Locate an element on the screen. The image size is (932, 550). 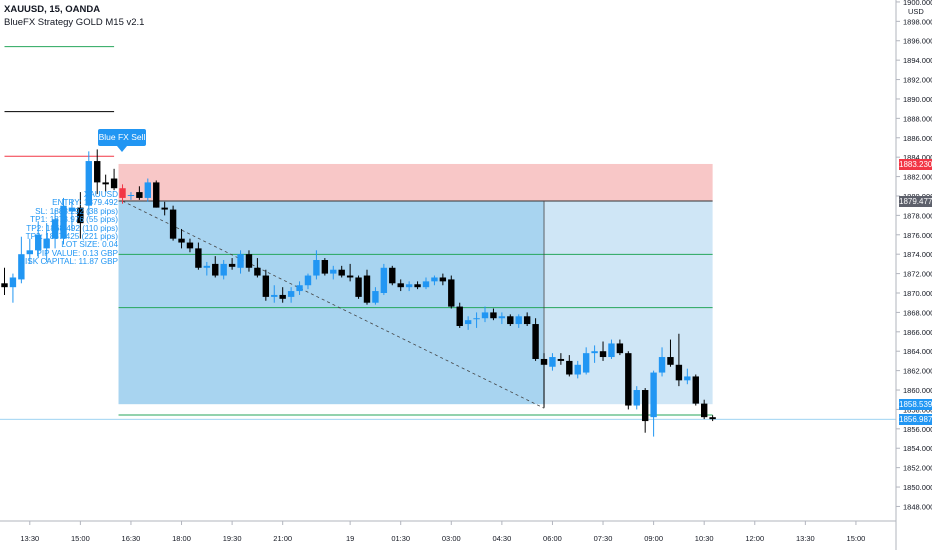
price-tick-label: 1852.000 is located at coordinates (917, 468).